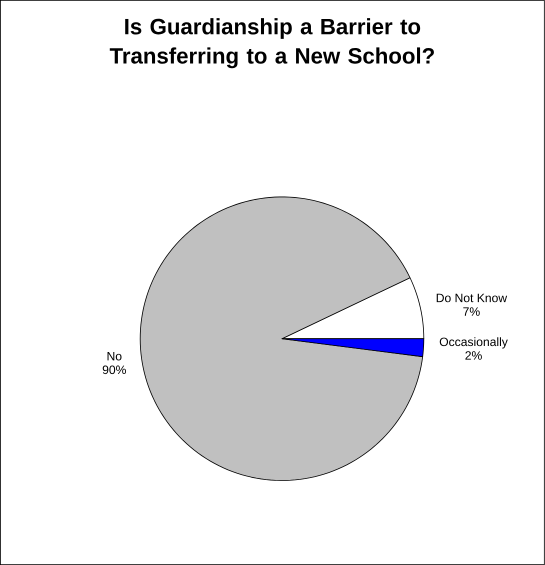 The width and height of the screenshot is (545, 565). Describe the element at coordinates (474, 343) in the screenshot. I see `slice-label: Occasionally` at that location.